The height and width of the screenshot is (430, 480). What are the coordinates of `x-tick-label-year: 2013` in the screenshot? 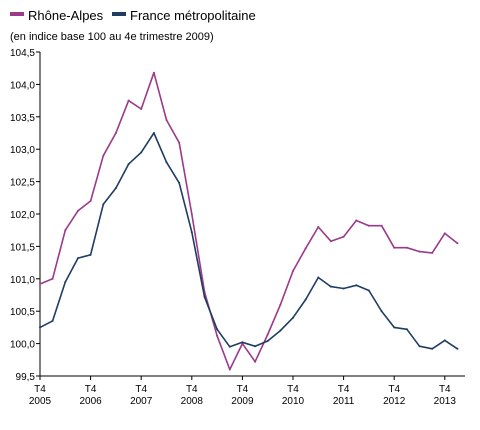 It's located at (445, 401).